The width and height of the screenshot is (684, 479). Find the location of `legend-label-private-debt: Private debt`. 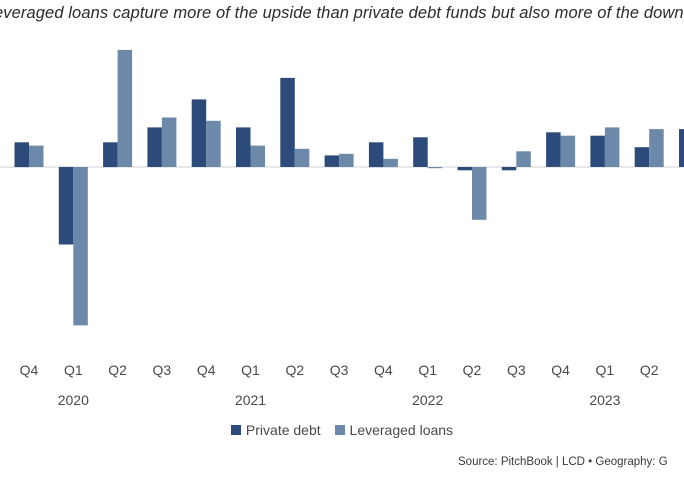

legend-label-private-debt: Private debt is located at coordinates (283, 430).